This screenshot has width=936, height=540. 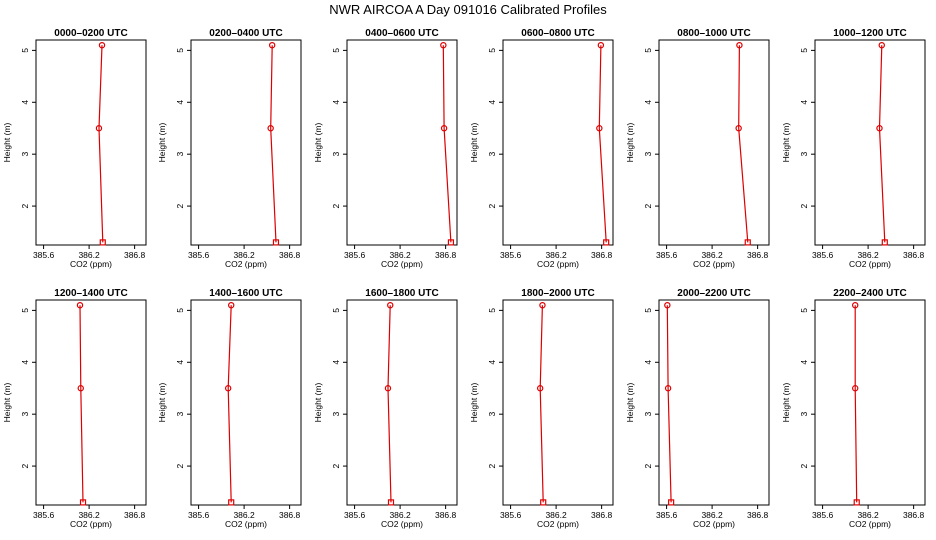 I want to click on panel-title: 1000–1200 UTC, so click(x=869, y=33).